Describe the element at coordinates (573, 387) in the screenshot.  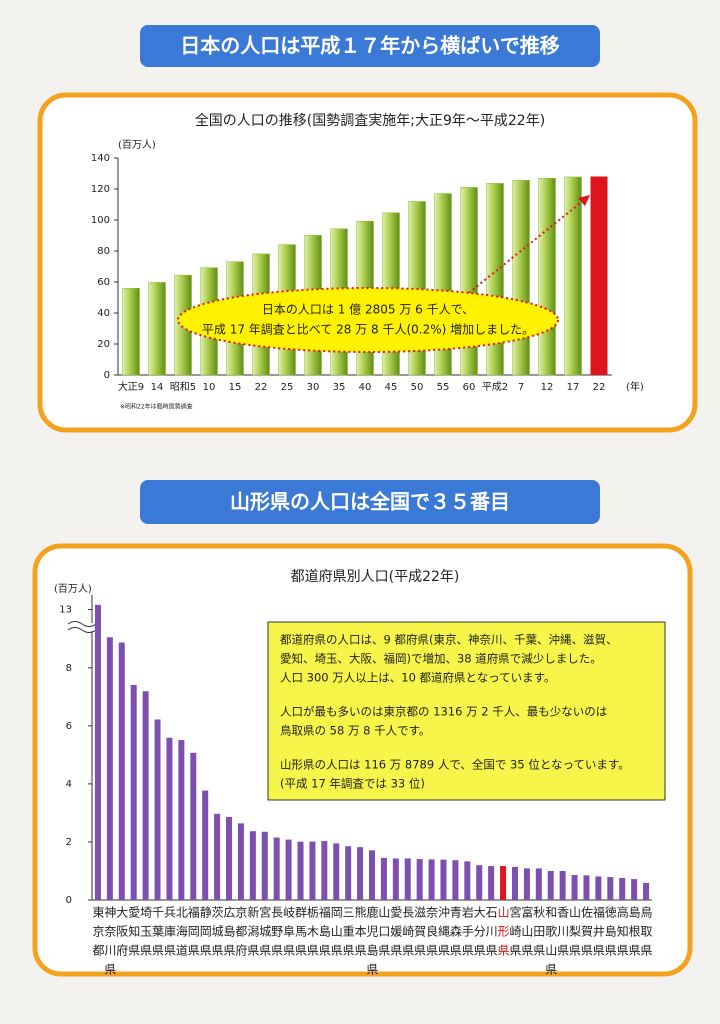
I see `x-tick-label: 17` at that location.